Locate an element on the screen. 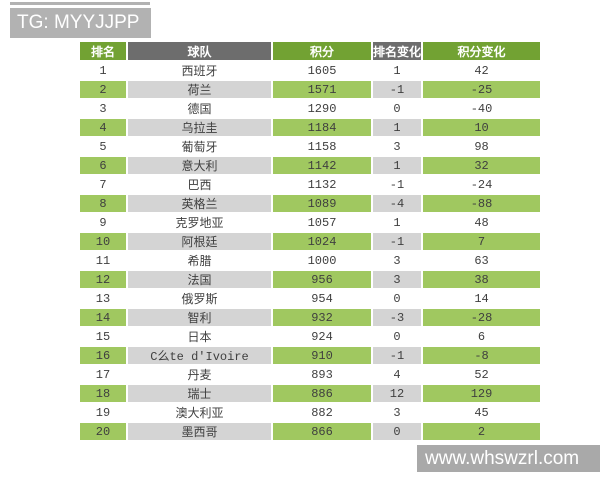 The width and height of the screenshot is (600, 480). points-change-cell: -8 is located at coordinates (482, 355).